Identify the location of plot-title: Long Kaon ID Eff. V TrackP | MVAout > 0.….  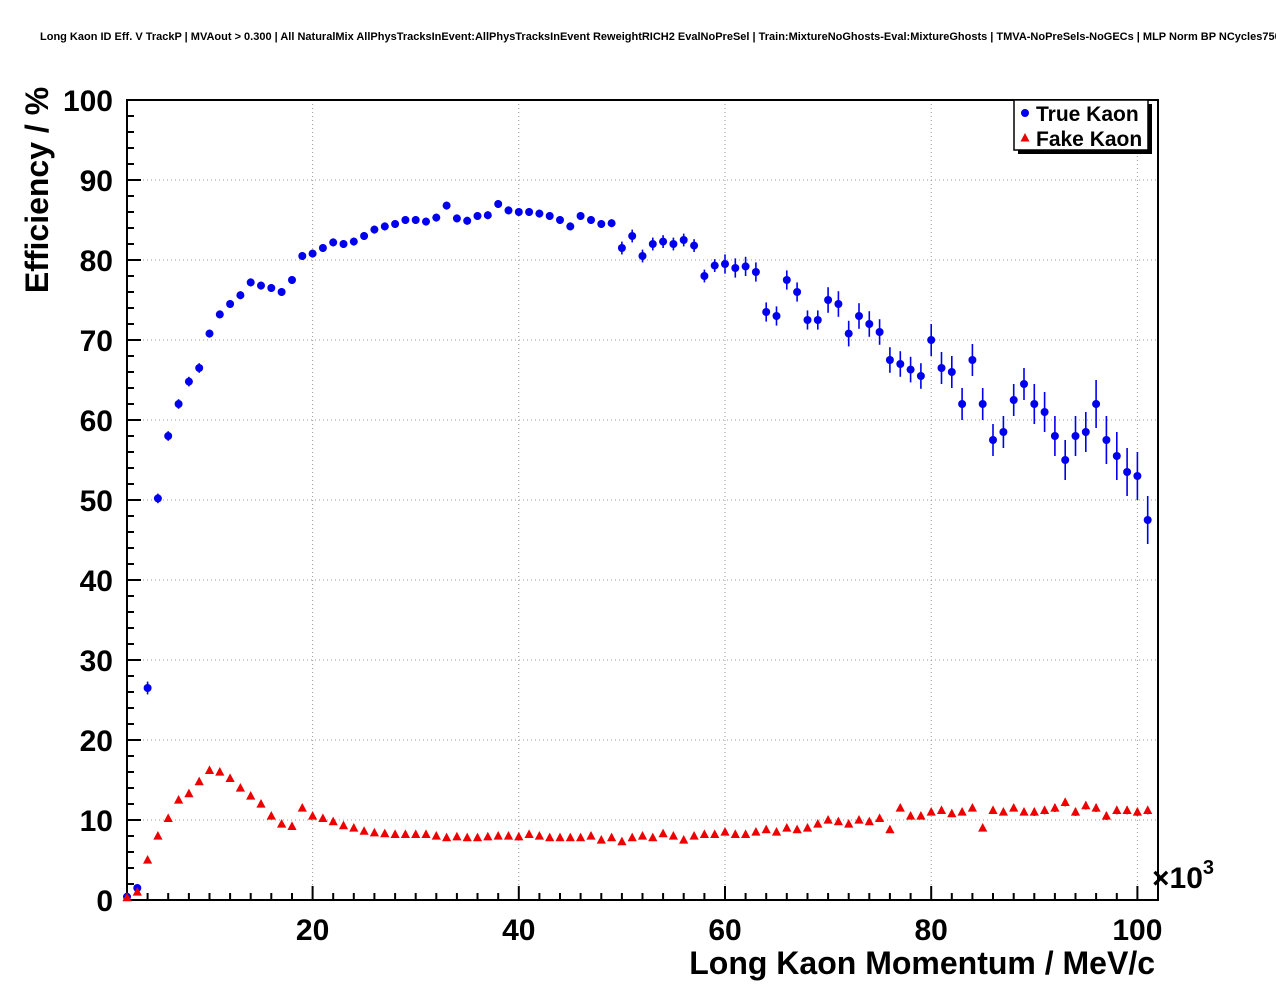
(658, 37).